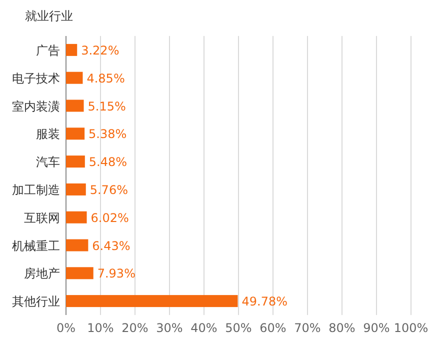  What do you see at coordinates (109, 189) in the screenshot?
I see `data-label: 5.76%` at bounding box center [109, 189].